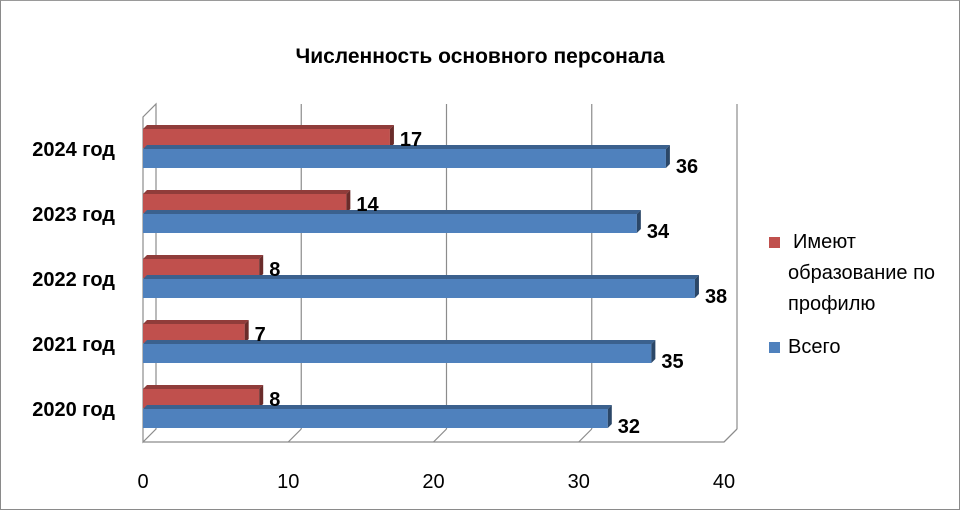 Image resolution: width=960 pixels, height=510 pixels. Describe the element at coordinates (716, 297) in the screenshot. I see `data-label: 38` at that location.